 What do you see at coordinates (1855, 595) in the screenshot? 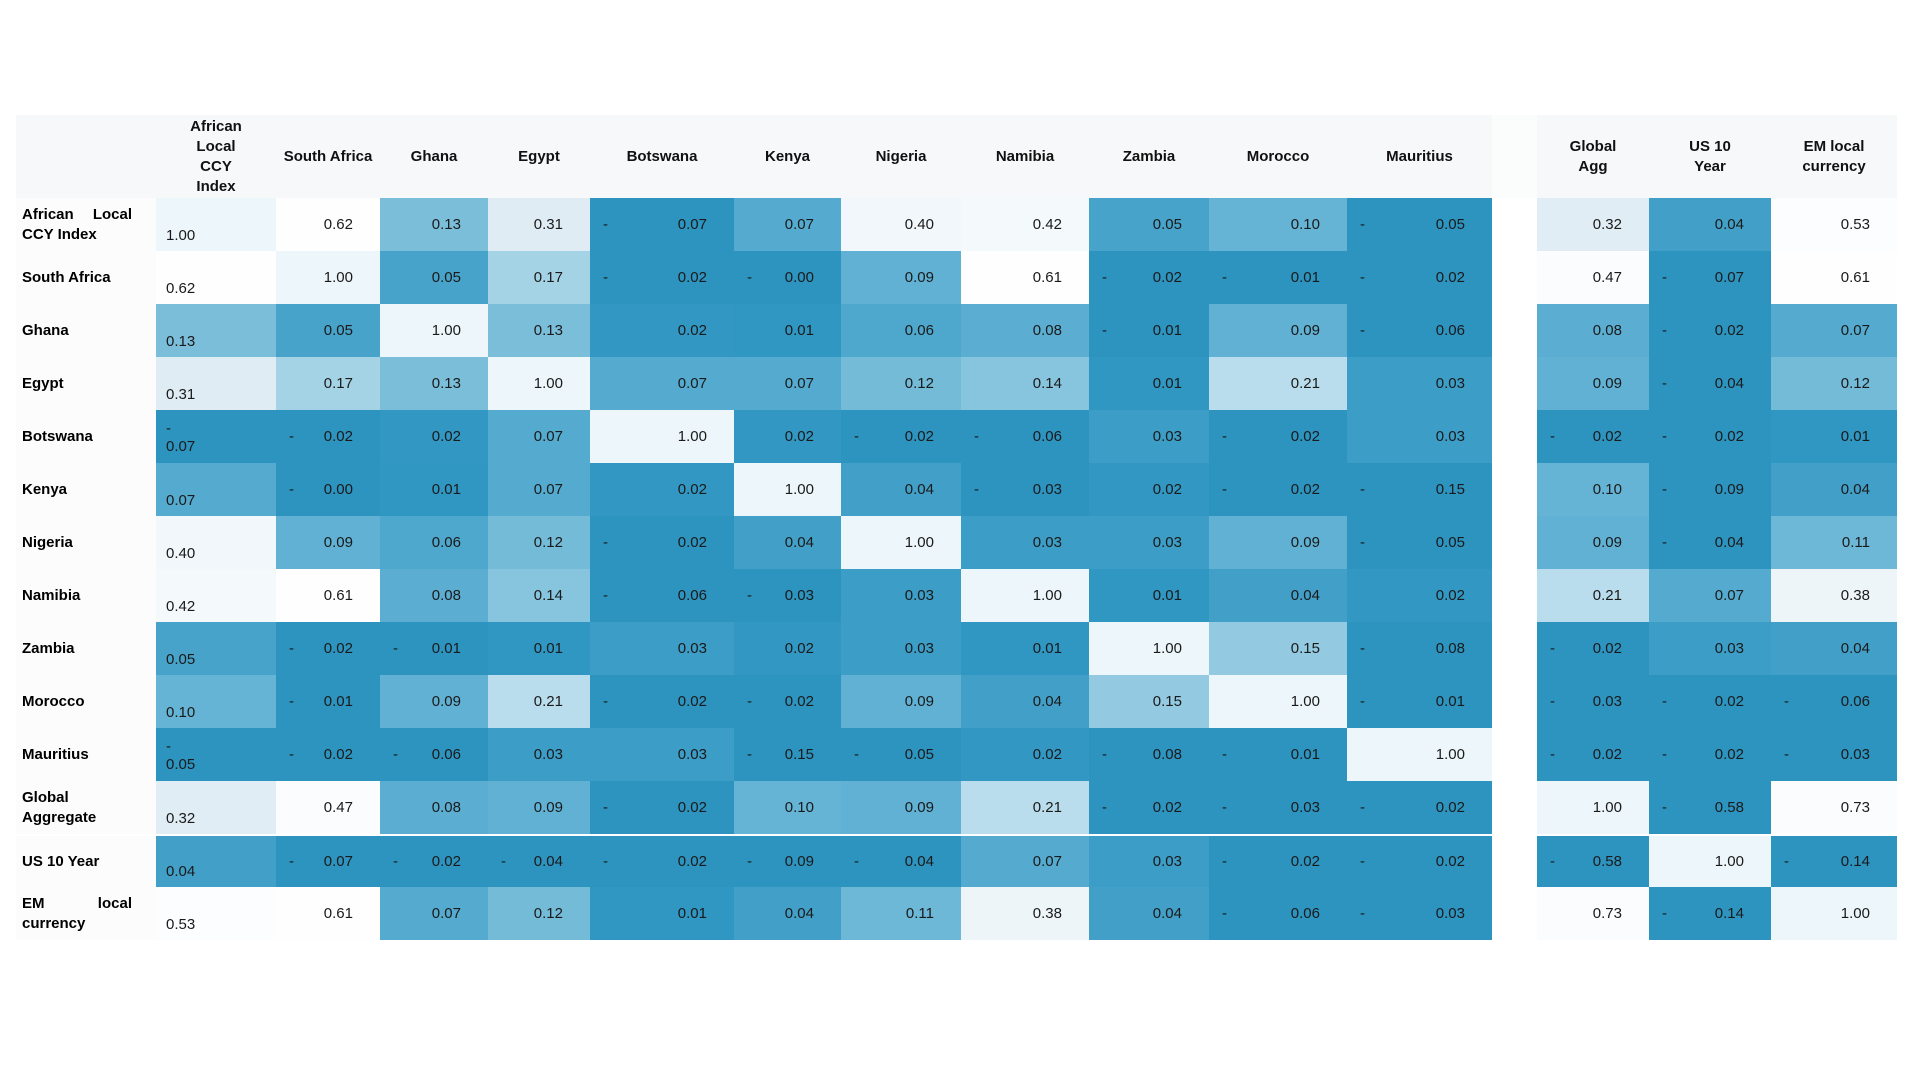
I see `cell-value: 0.38` at bounding box center [1855, 595].